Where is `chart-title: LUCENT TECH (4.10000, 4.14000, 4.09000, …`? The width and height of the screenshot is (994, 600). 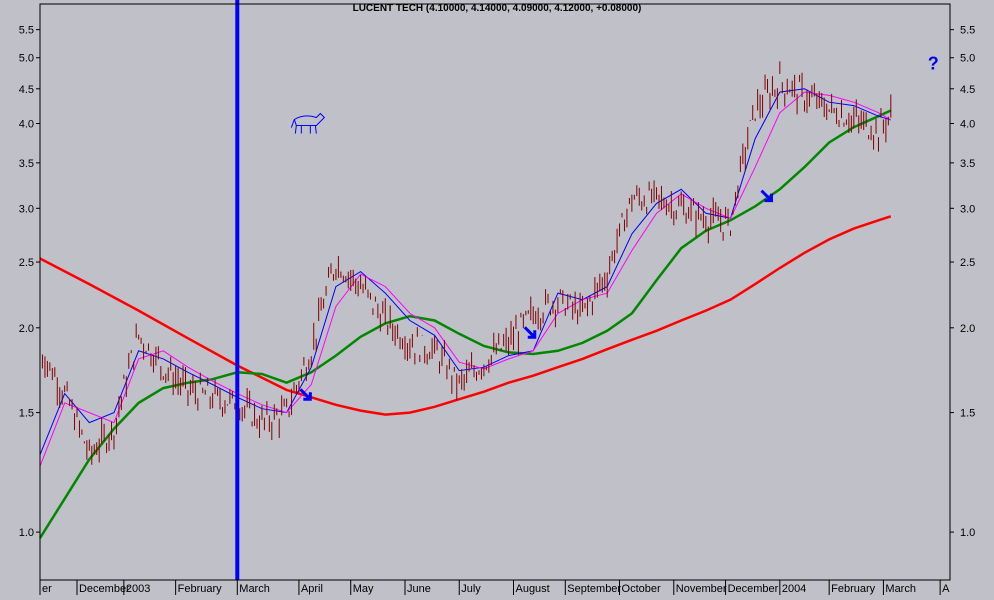
chart-title: LUCENT TECH (4.10000, 4.14000, 4.09000, … is located at coordinates (497, 8).